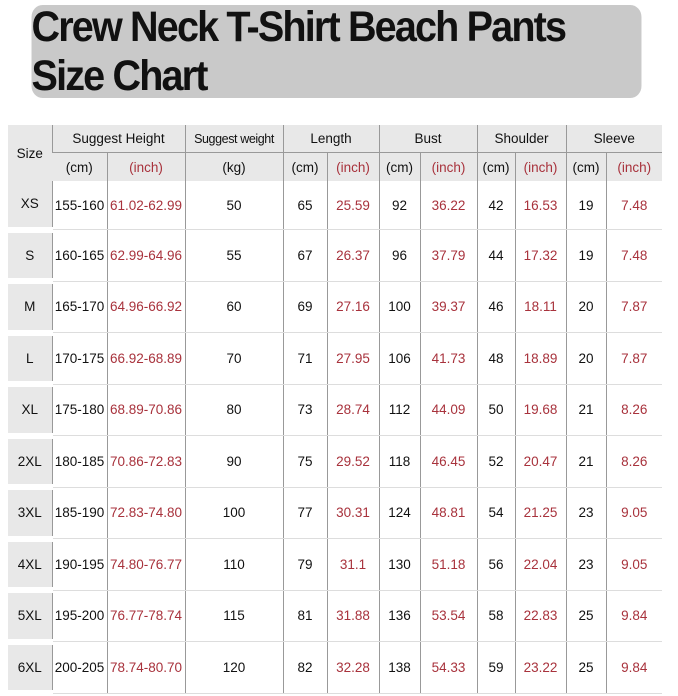 This screenshot has height=696, width=678. What do you see at coordinates (540, 513) in the screenshot?
I see `value-cell: 21.25` at bounding box center [540, 513].